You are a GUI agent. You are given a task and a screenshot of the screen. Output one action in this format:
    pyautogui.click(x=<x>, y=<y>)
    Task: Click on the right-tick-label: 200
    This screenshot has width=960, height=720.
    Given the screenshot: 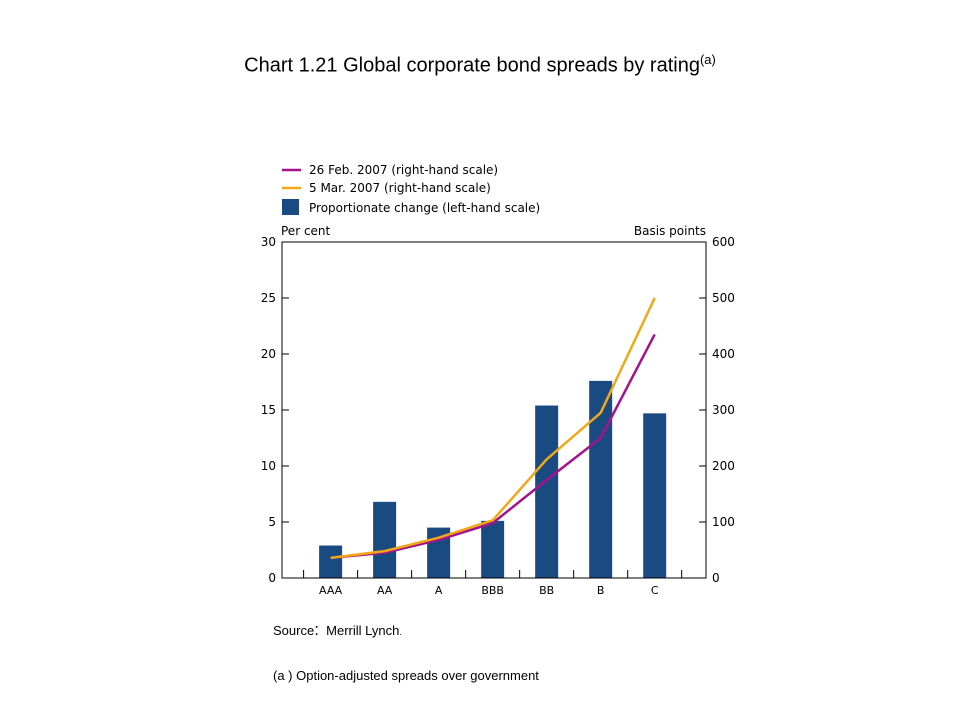 What is the action you would take?
    pyautogui.click(x=723, y=466)
    